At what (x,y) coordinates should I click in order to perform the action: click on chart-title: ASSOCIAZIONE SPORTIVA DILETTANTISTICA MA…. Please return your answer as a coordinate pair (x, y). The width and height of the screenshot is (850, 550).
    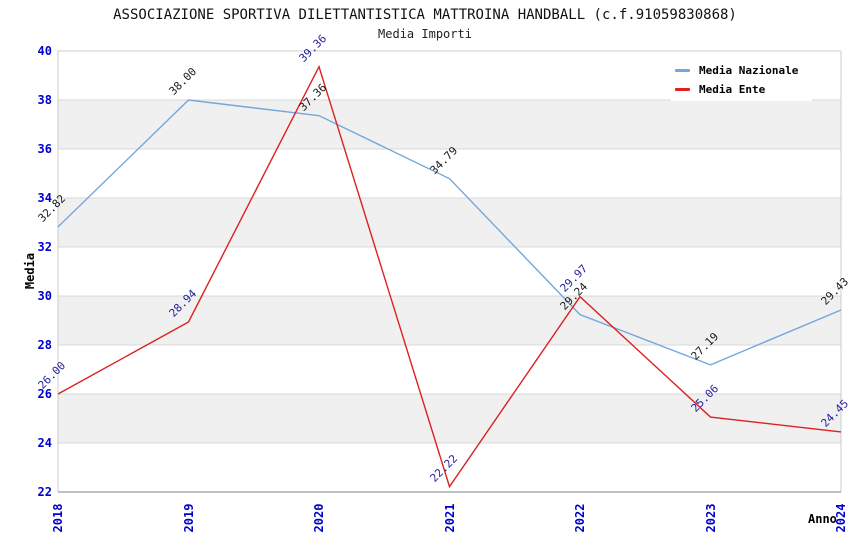
    Looking at the image, I should click on (425, 15).